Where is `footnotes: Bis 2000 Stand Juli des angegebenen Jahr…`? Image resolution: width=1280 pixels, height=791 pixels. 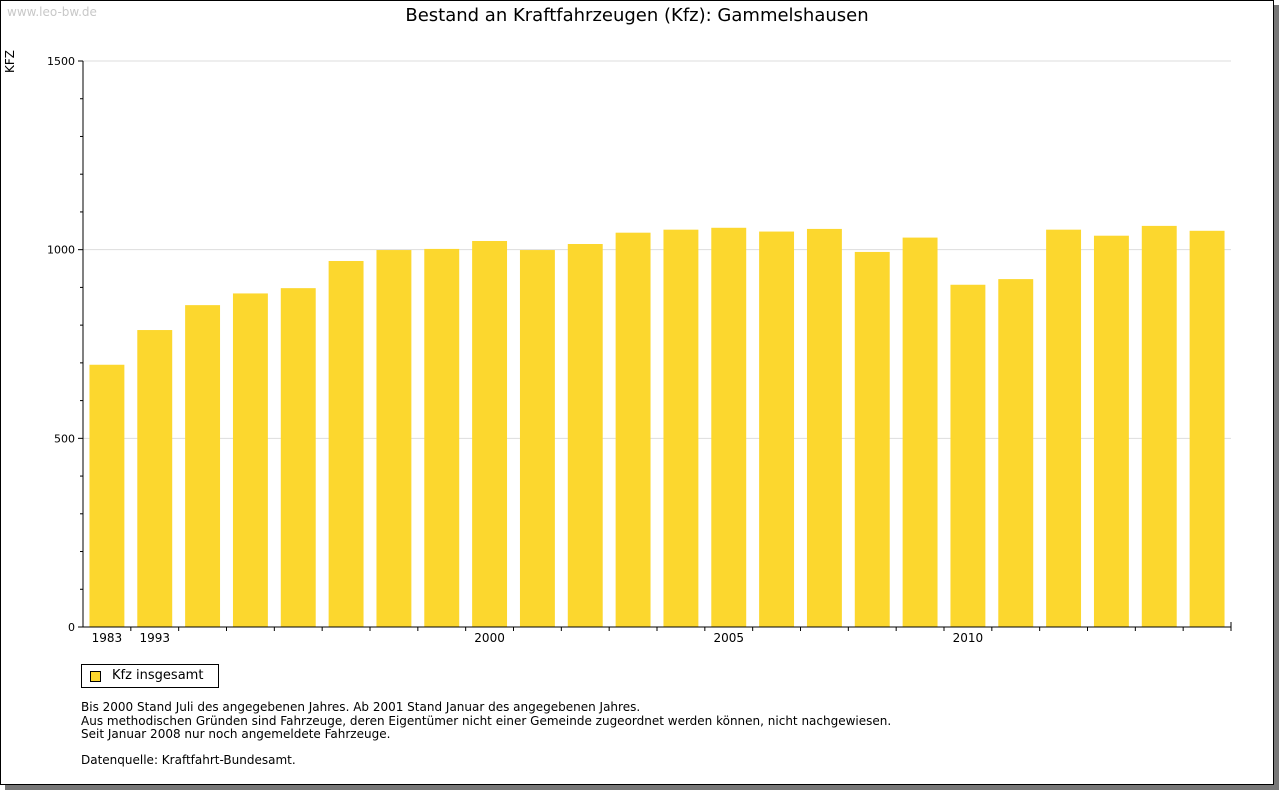
footnotes: Bis 2000 Stand Juli des angegebenen Jahr… is located at coordinates (486, 721).